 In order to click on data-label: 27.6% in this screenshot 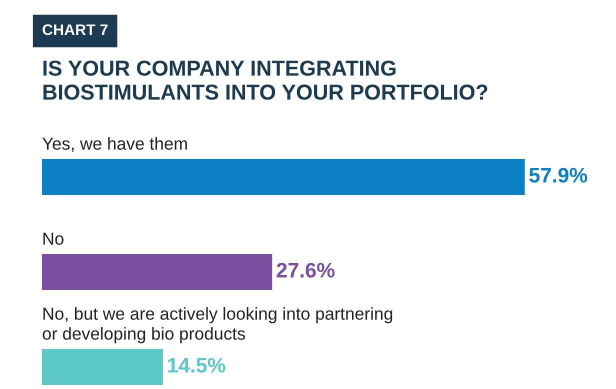, I will do `click(305, 270)`.